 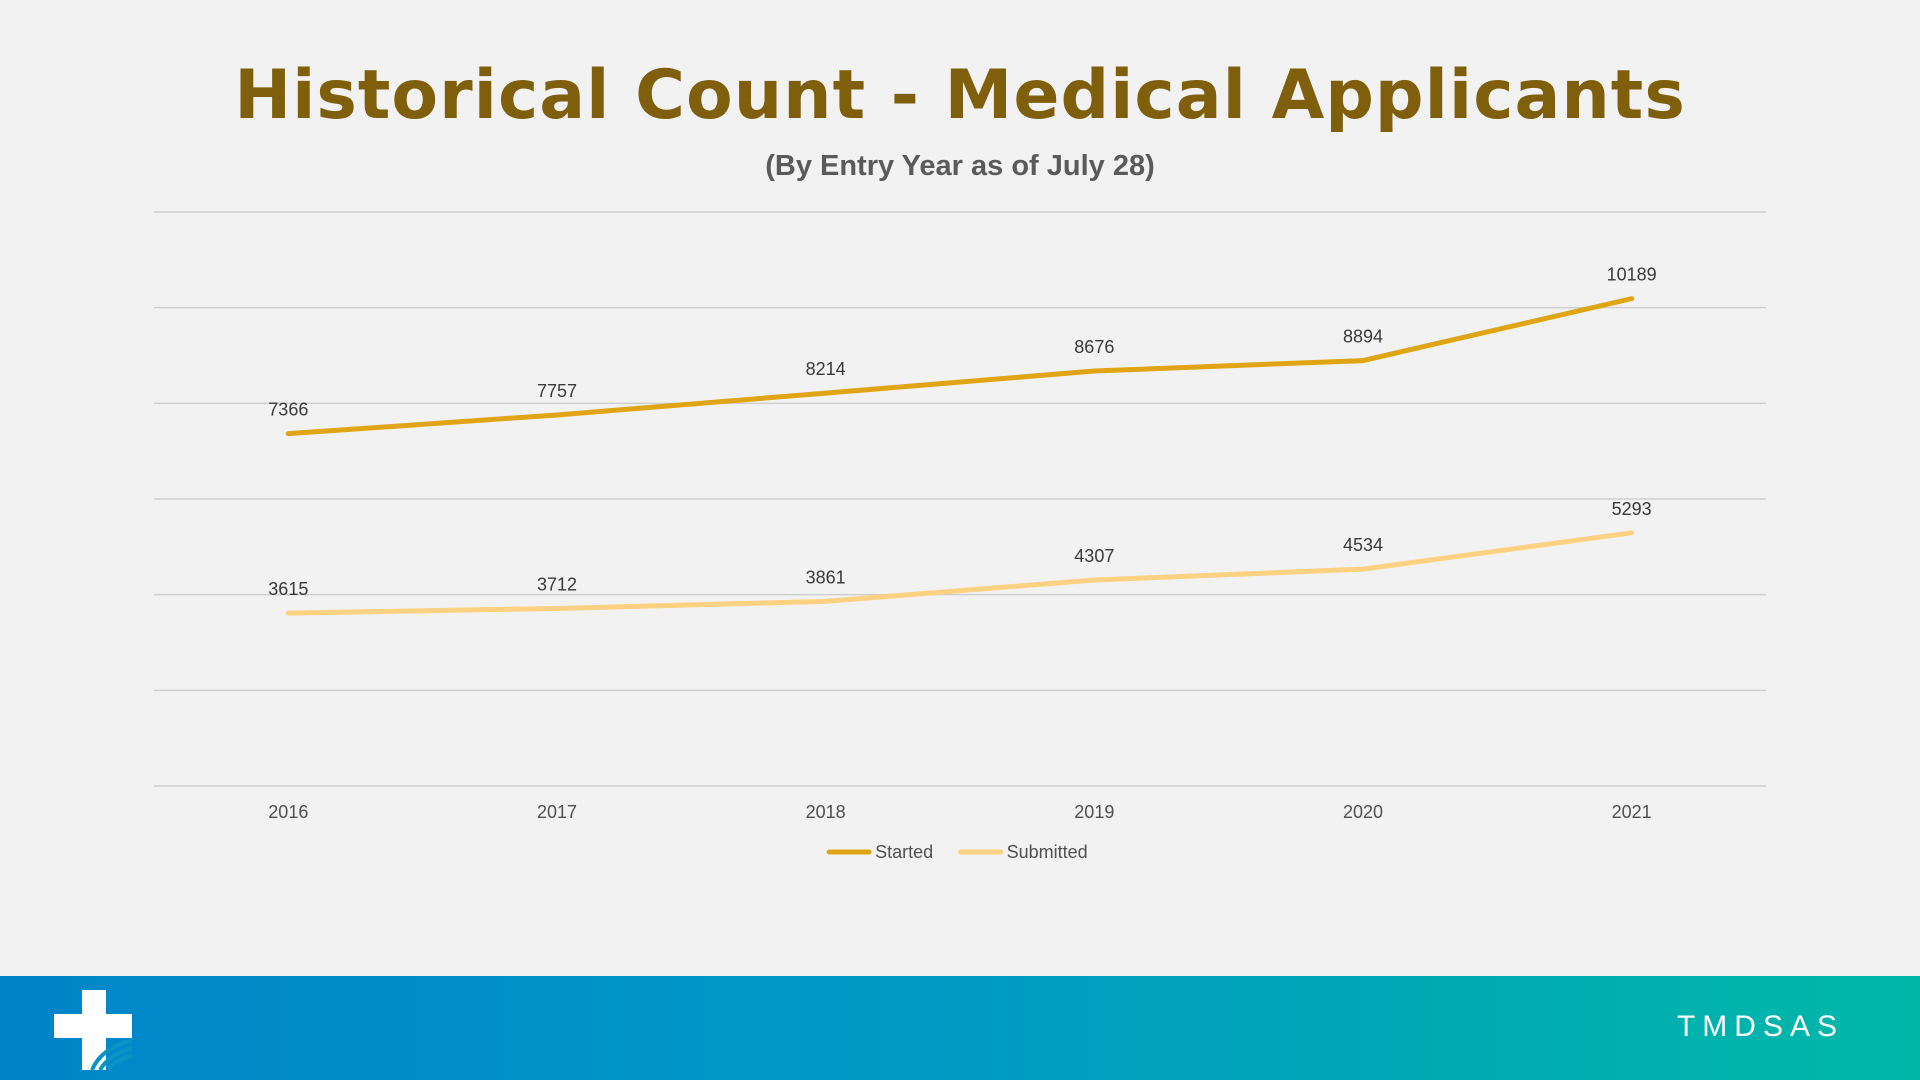 What do you see at coordinates (557, 584) in the screenshot?
I see `data-label: 3712` at bounding box center [557, 584].